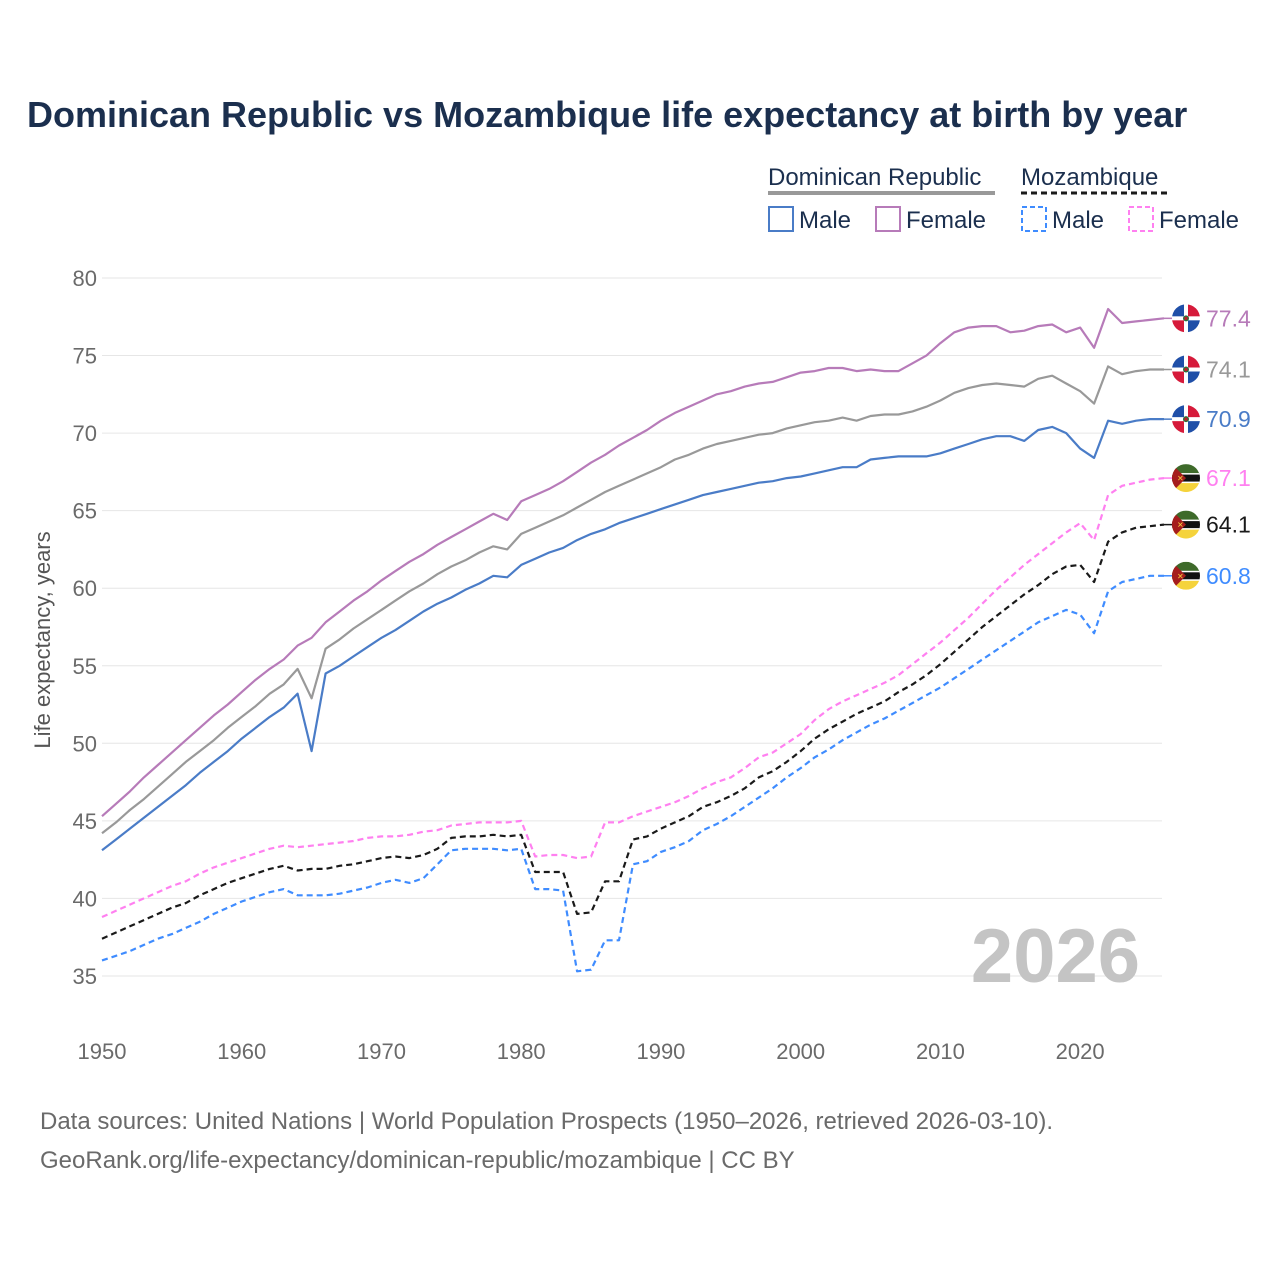 This screenshot has height=1280, width=1280. What do you see at coordinates (85, 511) in the screenshot?
I see `y-tick-label: 65` at bounding box center [85, 511].